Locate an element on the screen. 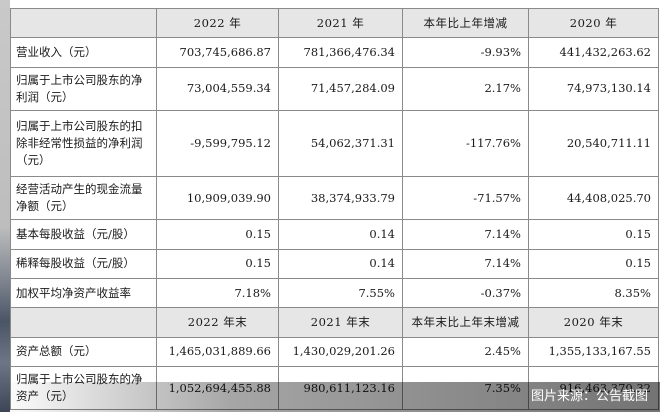 Image resolution: width=660 pixels, height=412 pixels. cell-2022: 10,909,039.90 is located at coordinates (217, 198).